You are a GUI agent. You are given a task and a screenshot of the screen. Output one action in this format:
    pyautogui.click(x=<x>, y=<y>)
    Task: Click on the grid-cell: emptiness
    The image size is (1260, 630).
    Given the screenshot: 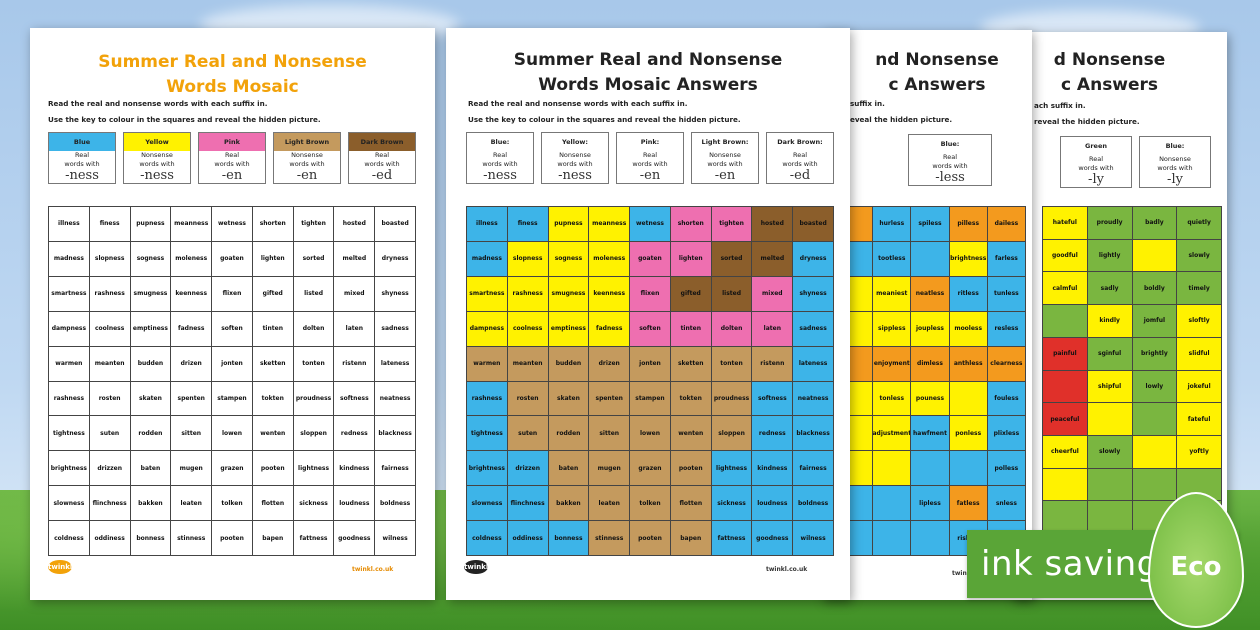 What is the action you would take?
    pyautogui.click(x=150, y=328)
    